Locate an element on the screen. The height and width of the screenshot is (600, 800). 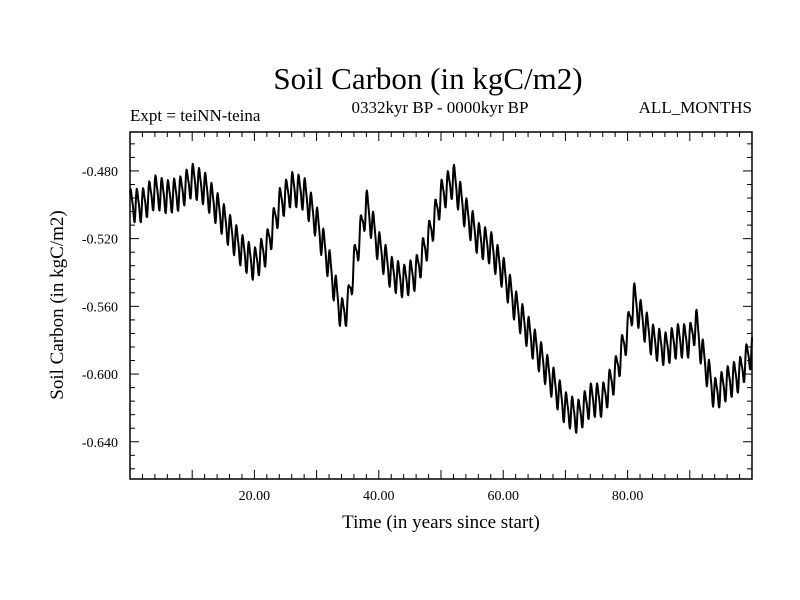
y-tick-label: -0.520 is located at coordinates (100, 240).